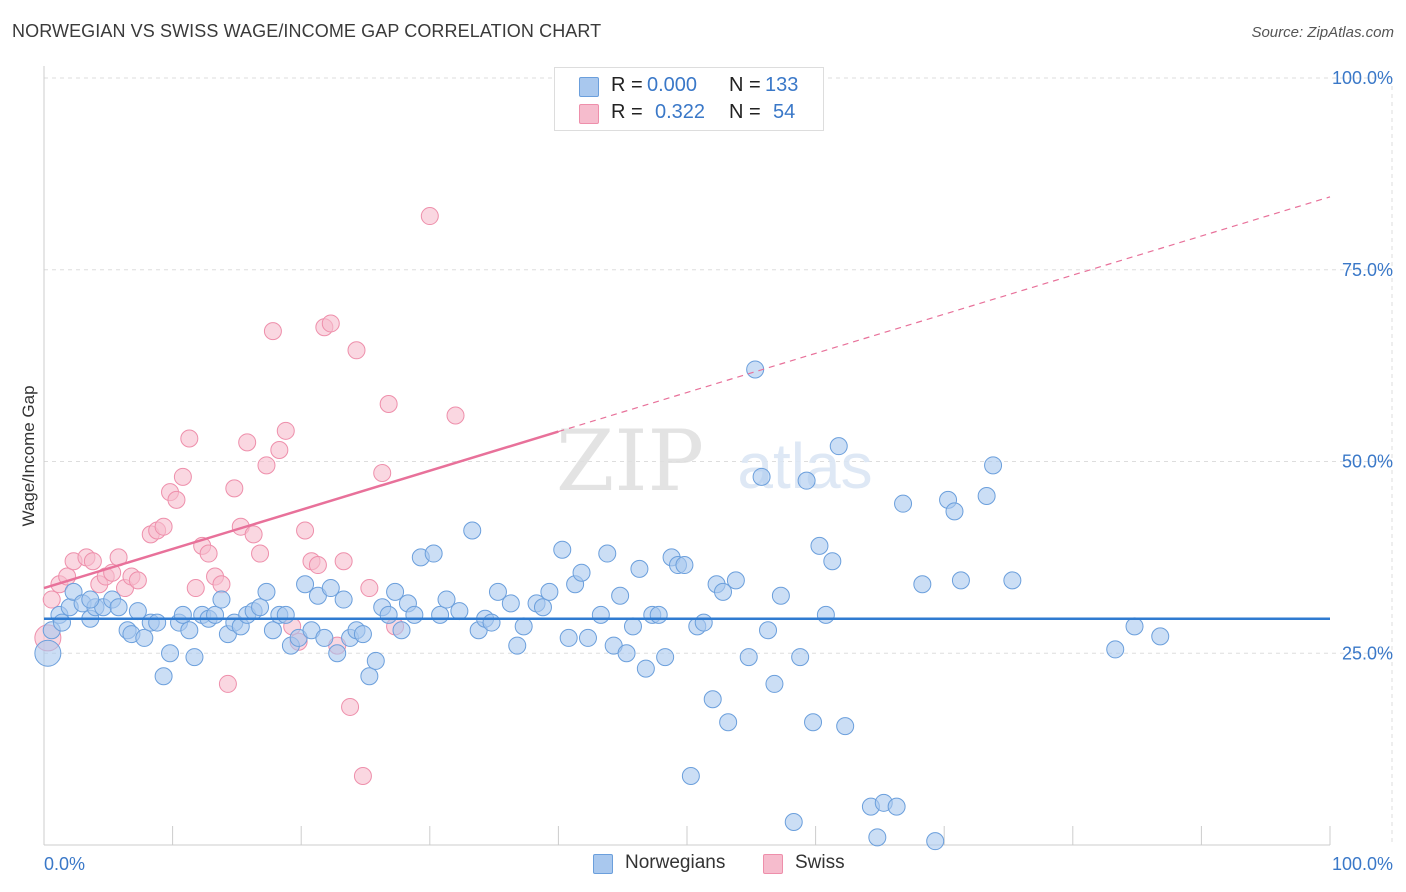 Image resolution: width=1406 pixels, height=892 pixels. I want to click on legend-r-label: R =, so click(627, 85).